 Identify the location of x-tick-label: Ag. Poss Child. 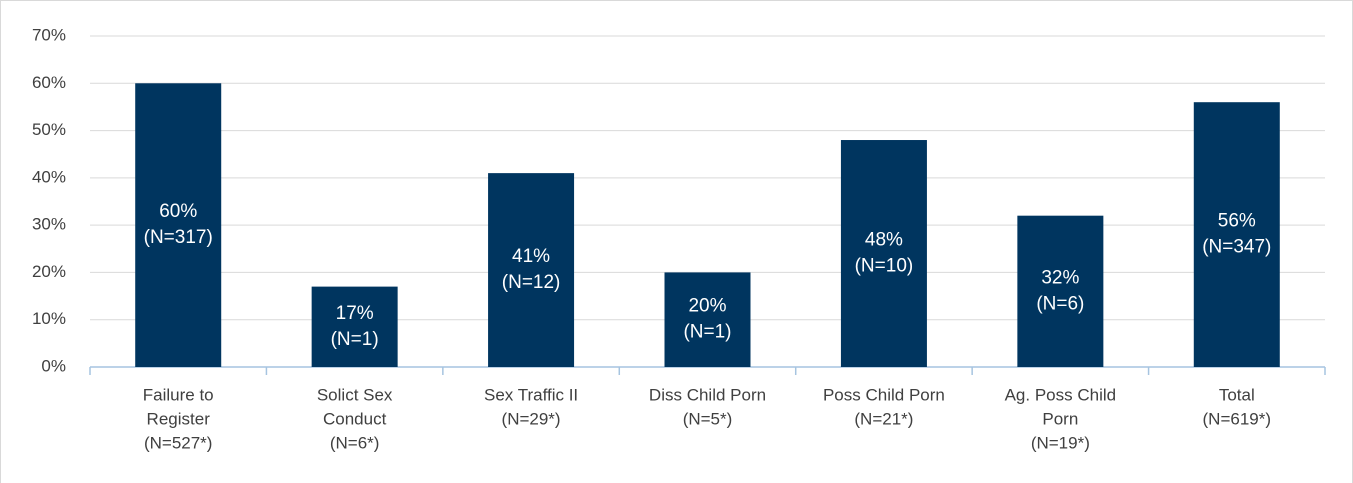
(1061, 394).